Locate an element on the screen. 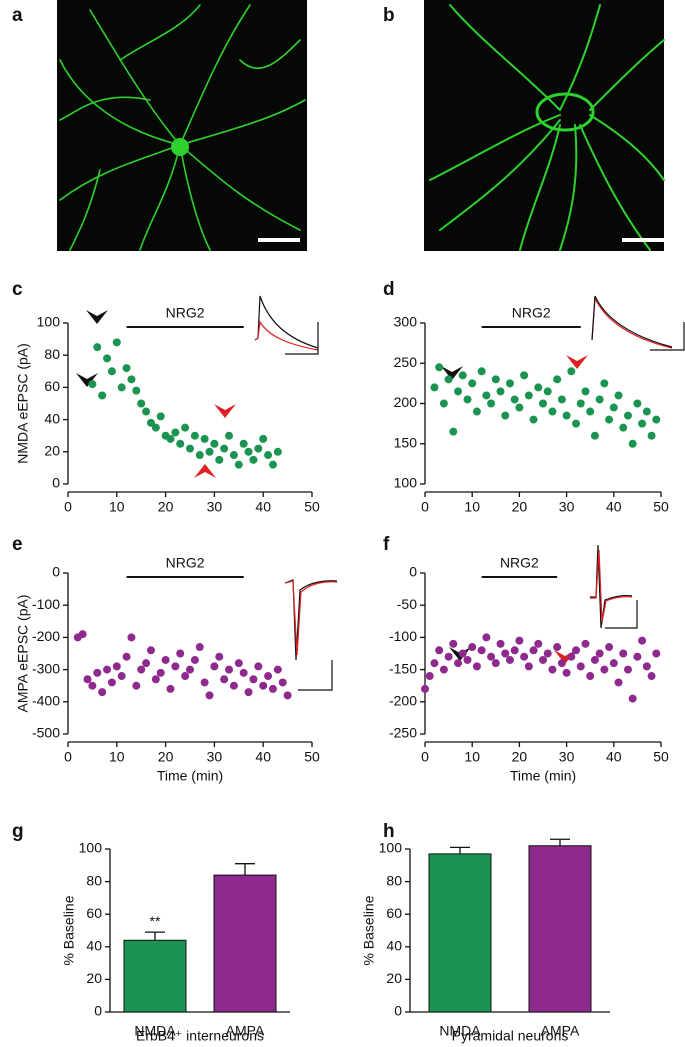 The image size is (685, 1047). y-axis-label: % Baseline is located at coordinates (69, 930).